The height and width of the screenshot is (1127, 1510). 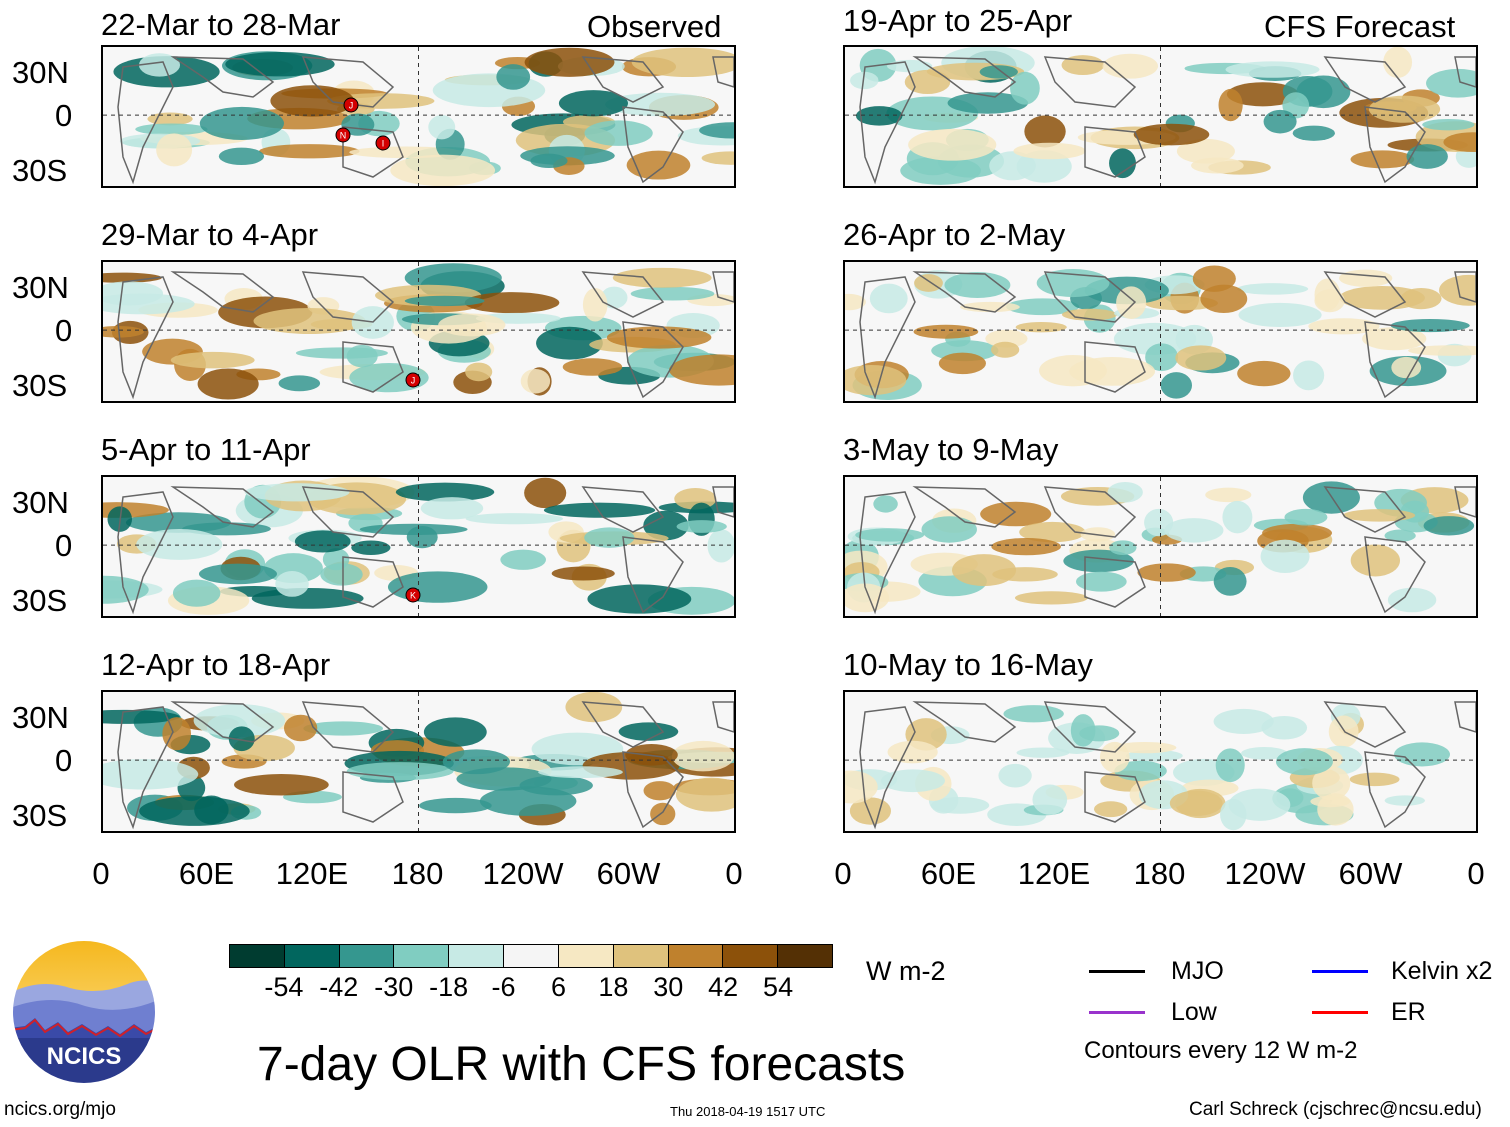 What do you see at coordinates (523, 873) in the screenshot?
I see `lon-label: 120W` at bounding box center [523, 873].